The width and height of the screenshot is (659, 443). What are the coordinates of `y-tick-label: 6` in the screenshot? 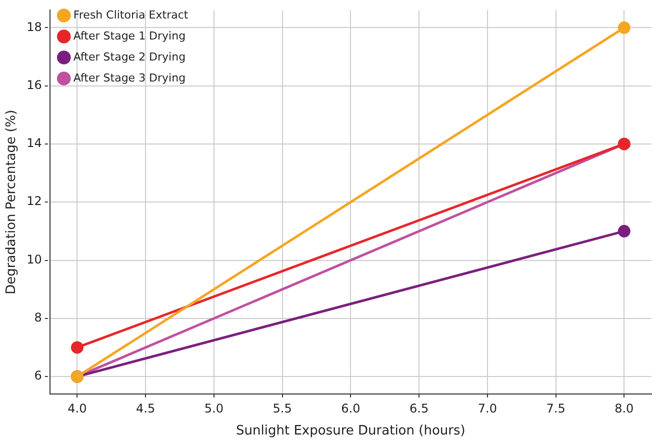 It's located at (38, 375).